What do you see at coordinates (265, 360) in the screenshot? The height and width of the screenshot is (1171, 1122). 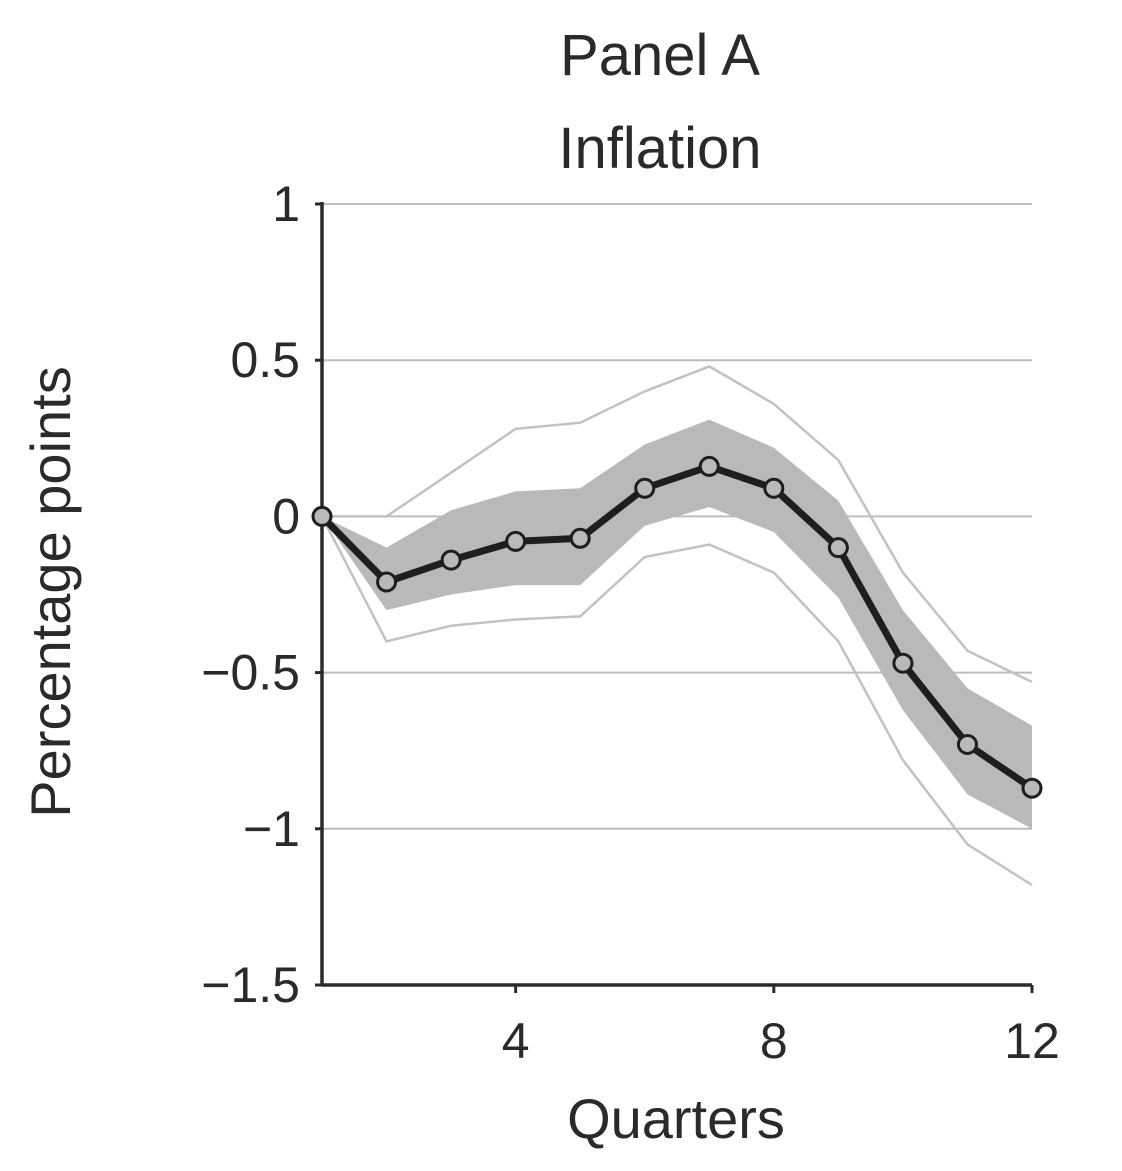 I see `y-tick-label: 0.5` at bounding box center [265, 360].